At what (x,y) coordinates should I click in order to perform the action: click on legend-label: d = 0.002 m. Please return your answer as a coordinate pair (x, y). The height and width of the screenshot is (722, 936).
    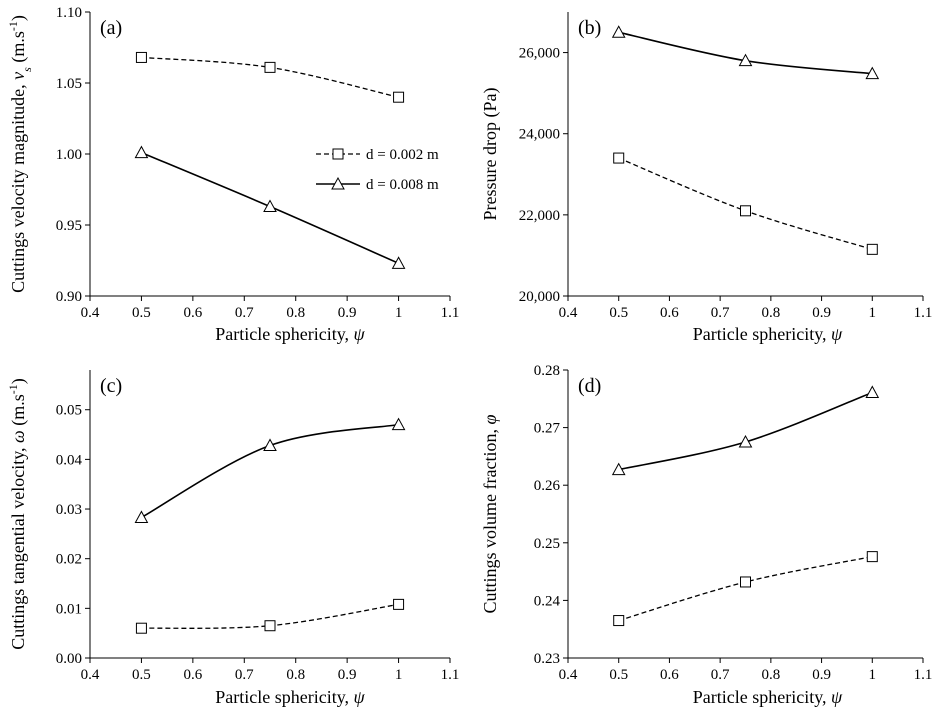
    Looking at the image, I should click on (402, 155).